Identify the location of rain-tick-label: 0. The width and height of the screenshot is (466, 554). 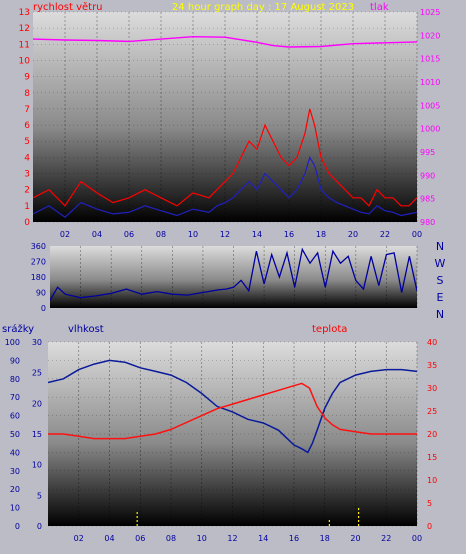
(17, 526).